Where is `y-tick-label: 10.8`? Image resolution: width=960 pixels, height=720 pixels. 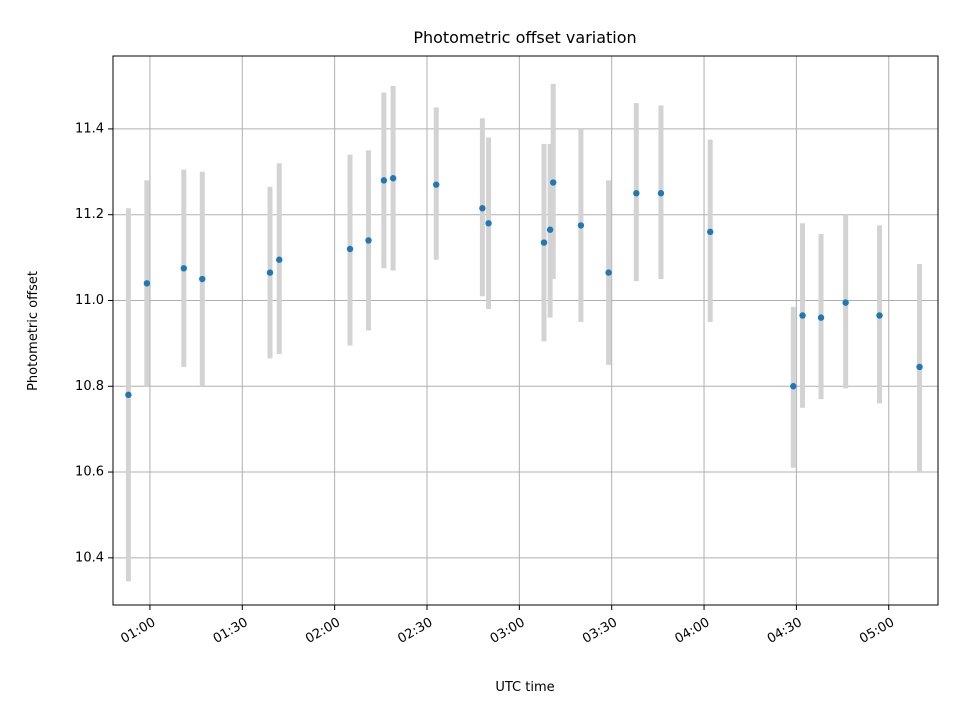 y-tick-label: 10.8 is located at coordinates (89, 386).